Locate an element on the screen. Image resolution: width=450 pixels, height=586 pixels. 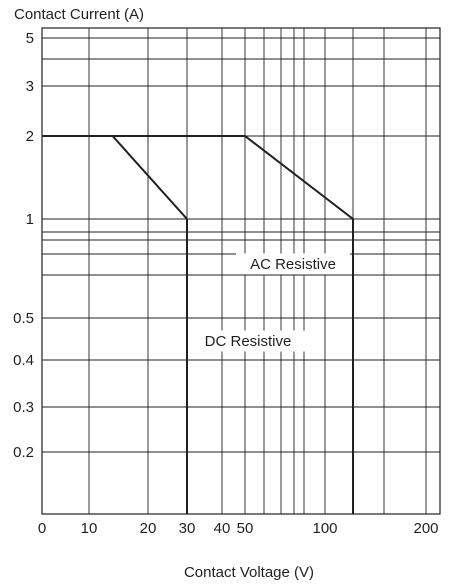
y-tick-label: 0.2 is located at coordinates (23, 452).